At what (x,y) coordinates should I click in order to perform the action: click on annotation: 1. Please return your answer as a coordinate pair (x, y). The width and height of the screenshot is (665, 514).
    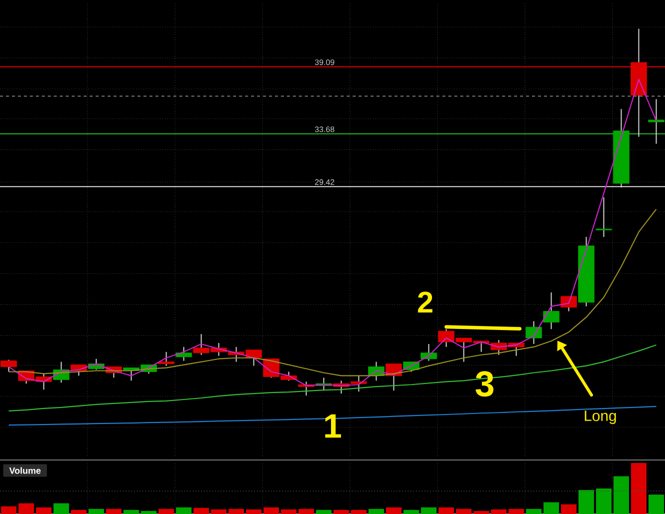
    Looking at the image, I should click on (333, 426).